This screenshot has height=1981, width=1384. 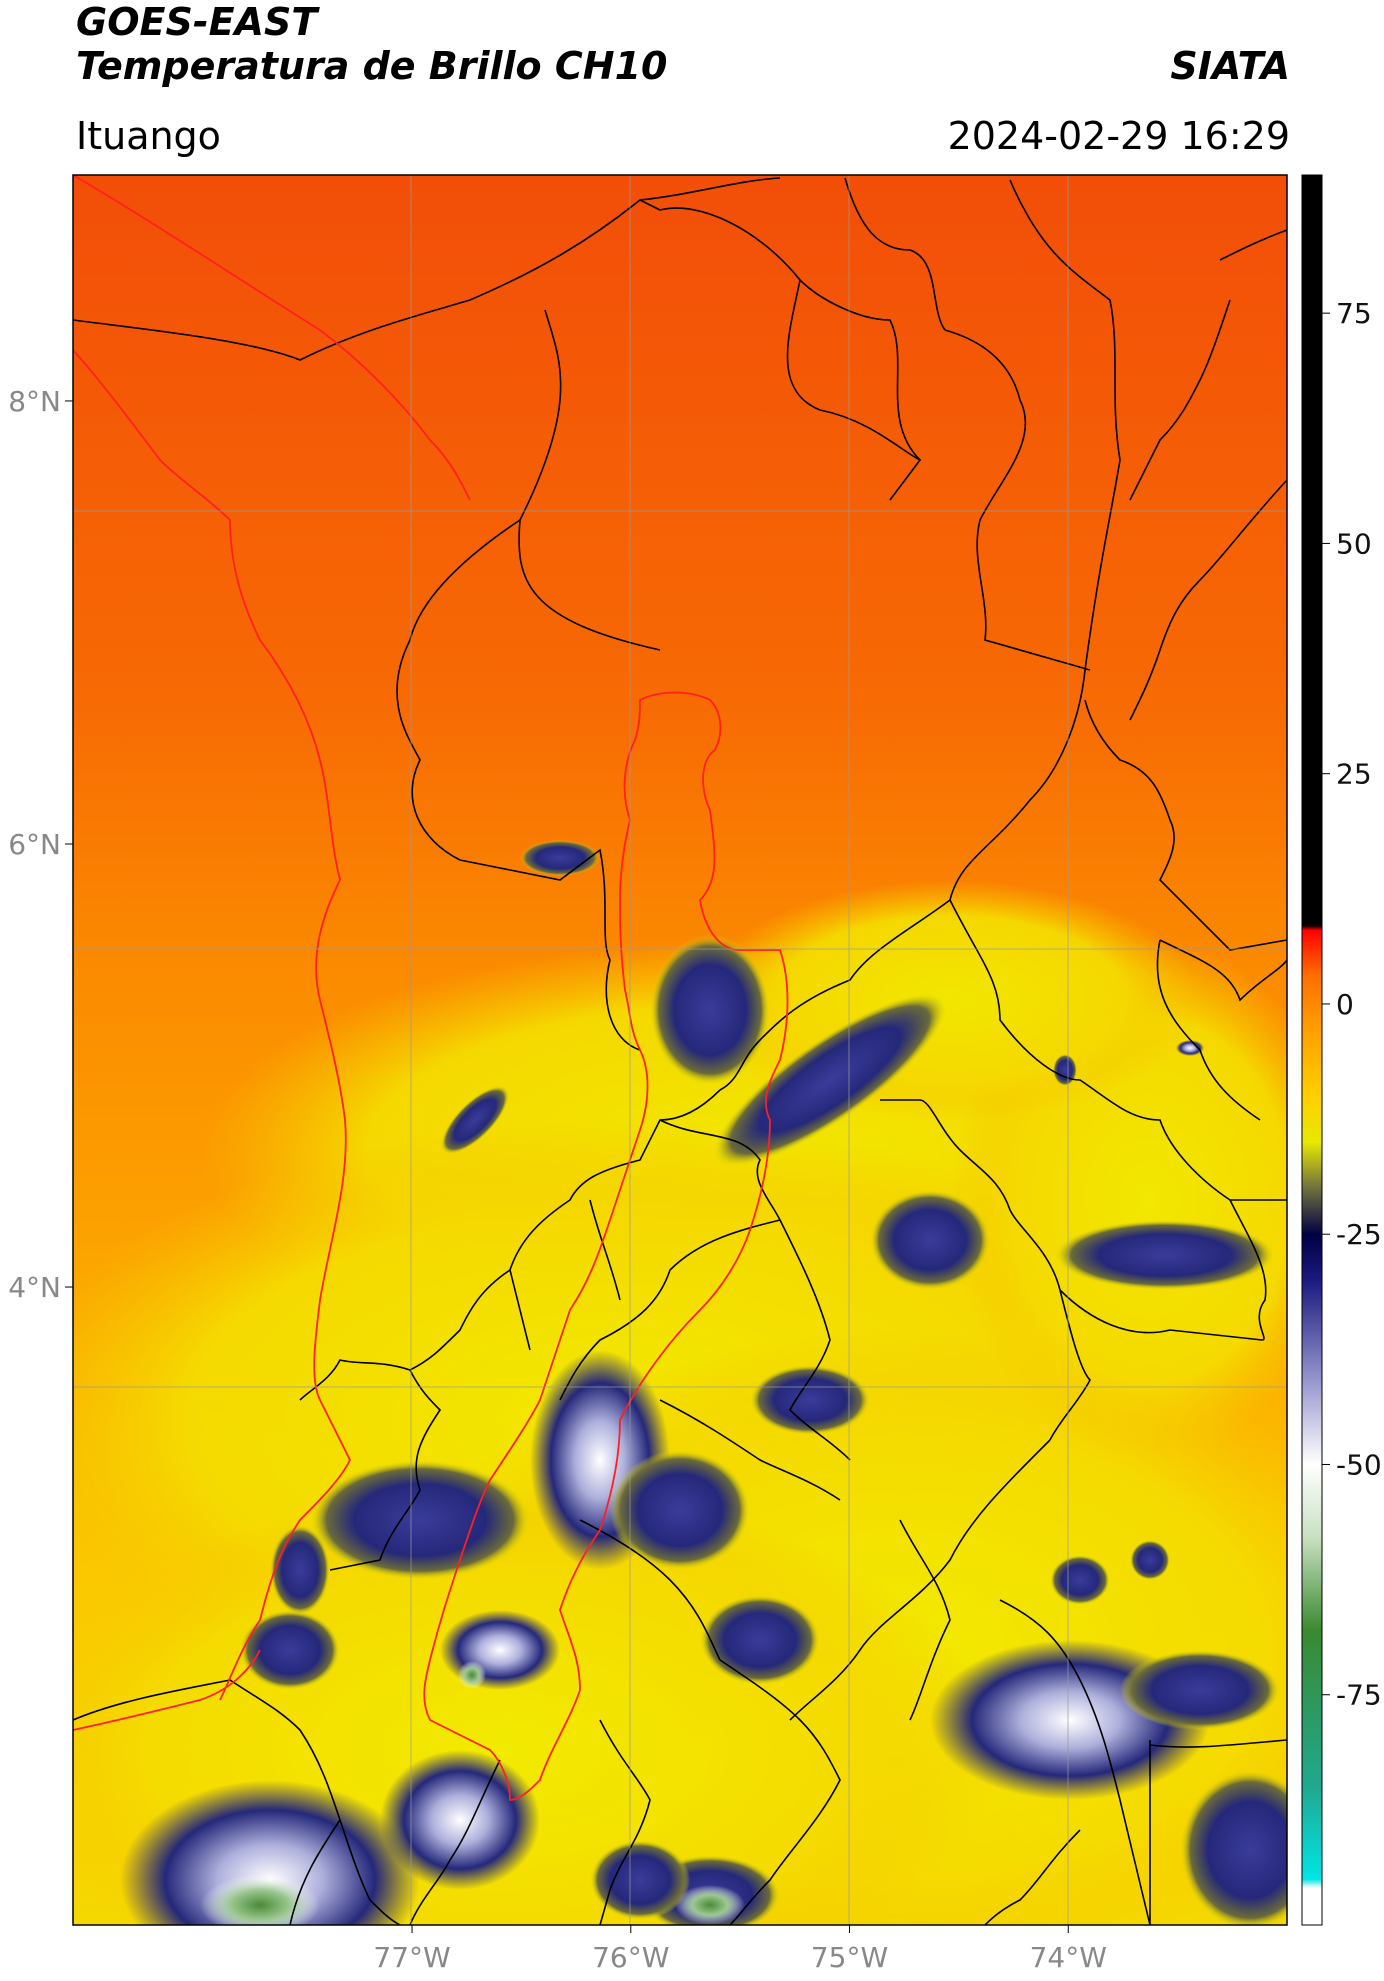 I want to click on colorbar-fill, so click(x=1312, y=1050).